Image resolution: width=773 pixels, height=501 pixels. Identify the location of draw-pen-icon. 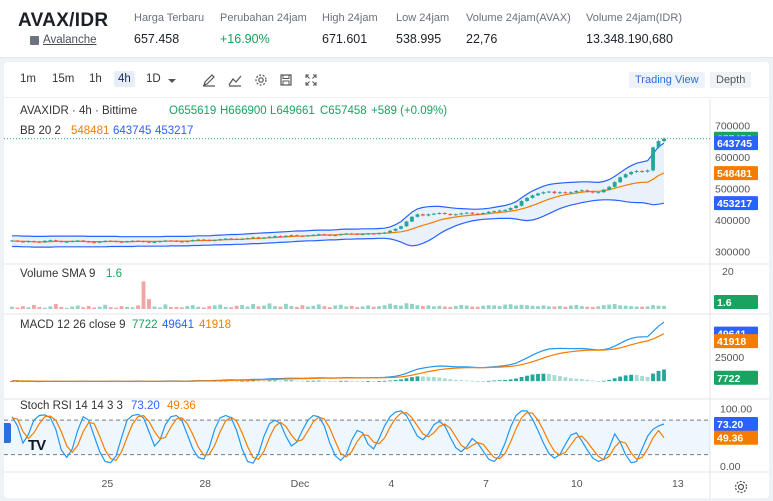
(209, 80).